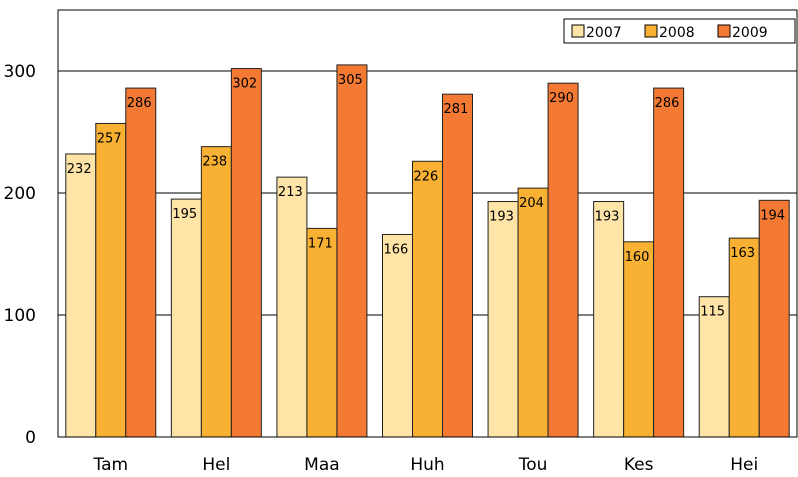 This screenshot has height=477, width=798. Describe the element at coordinates (350, 80) in the screenshot. I see `value-label-maa-2009: 305` at that location.